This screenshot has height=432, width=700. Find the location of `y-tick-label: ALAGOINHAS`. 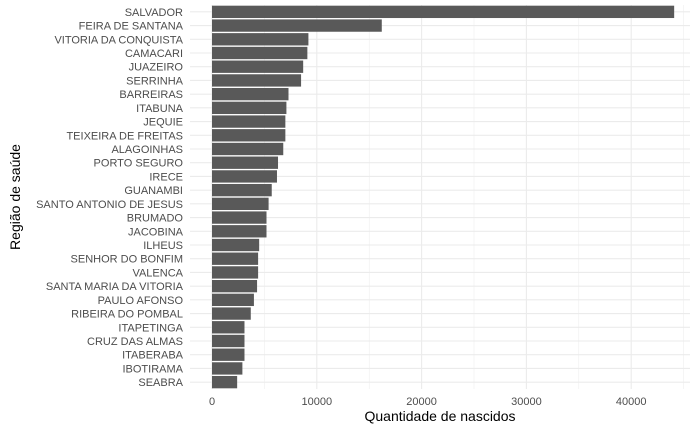

y-tick-label: ALAGOINHAS is located at coordinates (147, 150).